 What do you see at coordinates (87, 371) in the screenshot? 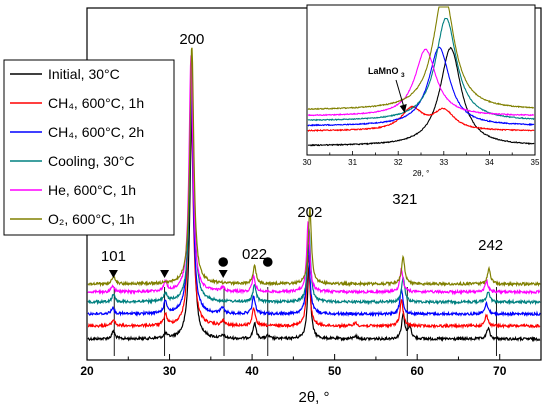
I see `main-x-tick-label: 20` at bounding box center [87, 371].